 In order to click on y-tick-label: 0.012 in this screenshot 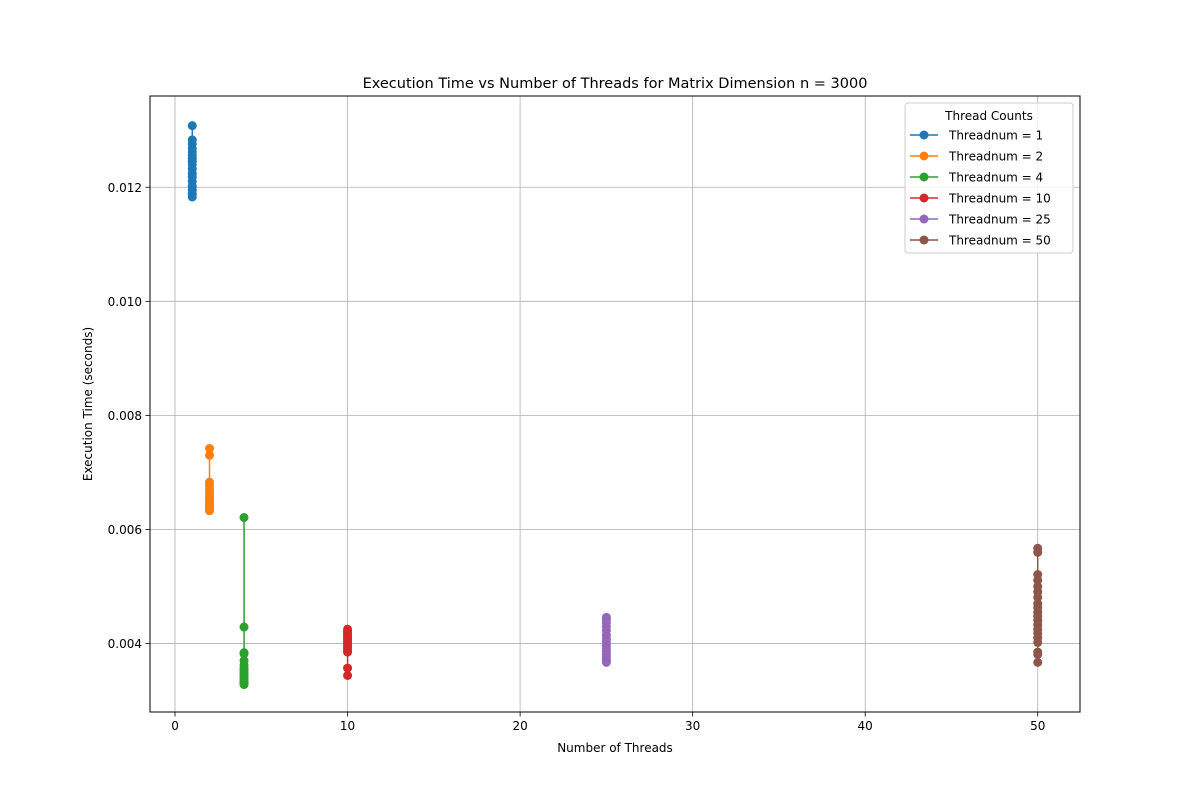, I will do `click(125, 188)`.